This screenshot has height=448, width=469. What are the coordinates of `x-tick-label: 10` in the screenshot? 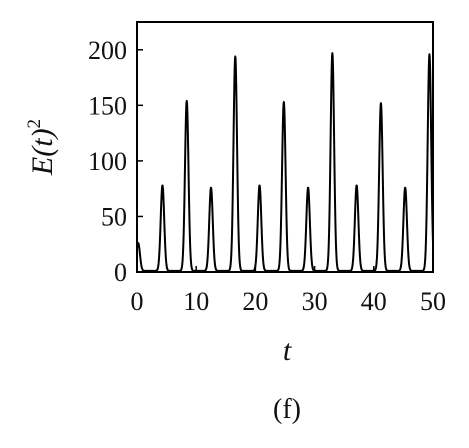 It's located at (196, 301).